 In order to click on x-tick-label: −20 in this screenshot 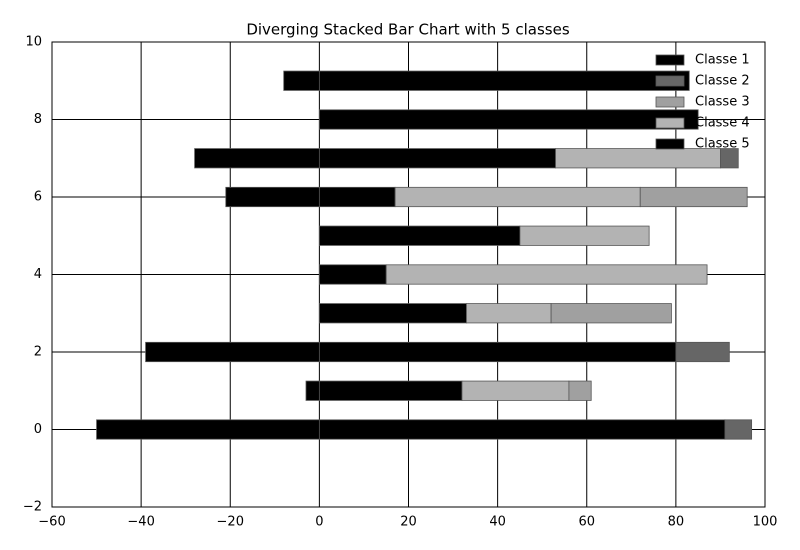, I will do `click(230, 522)`.